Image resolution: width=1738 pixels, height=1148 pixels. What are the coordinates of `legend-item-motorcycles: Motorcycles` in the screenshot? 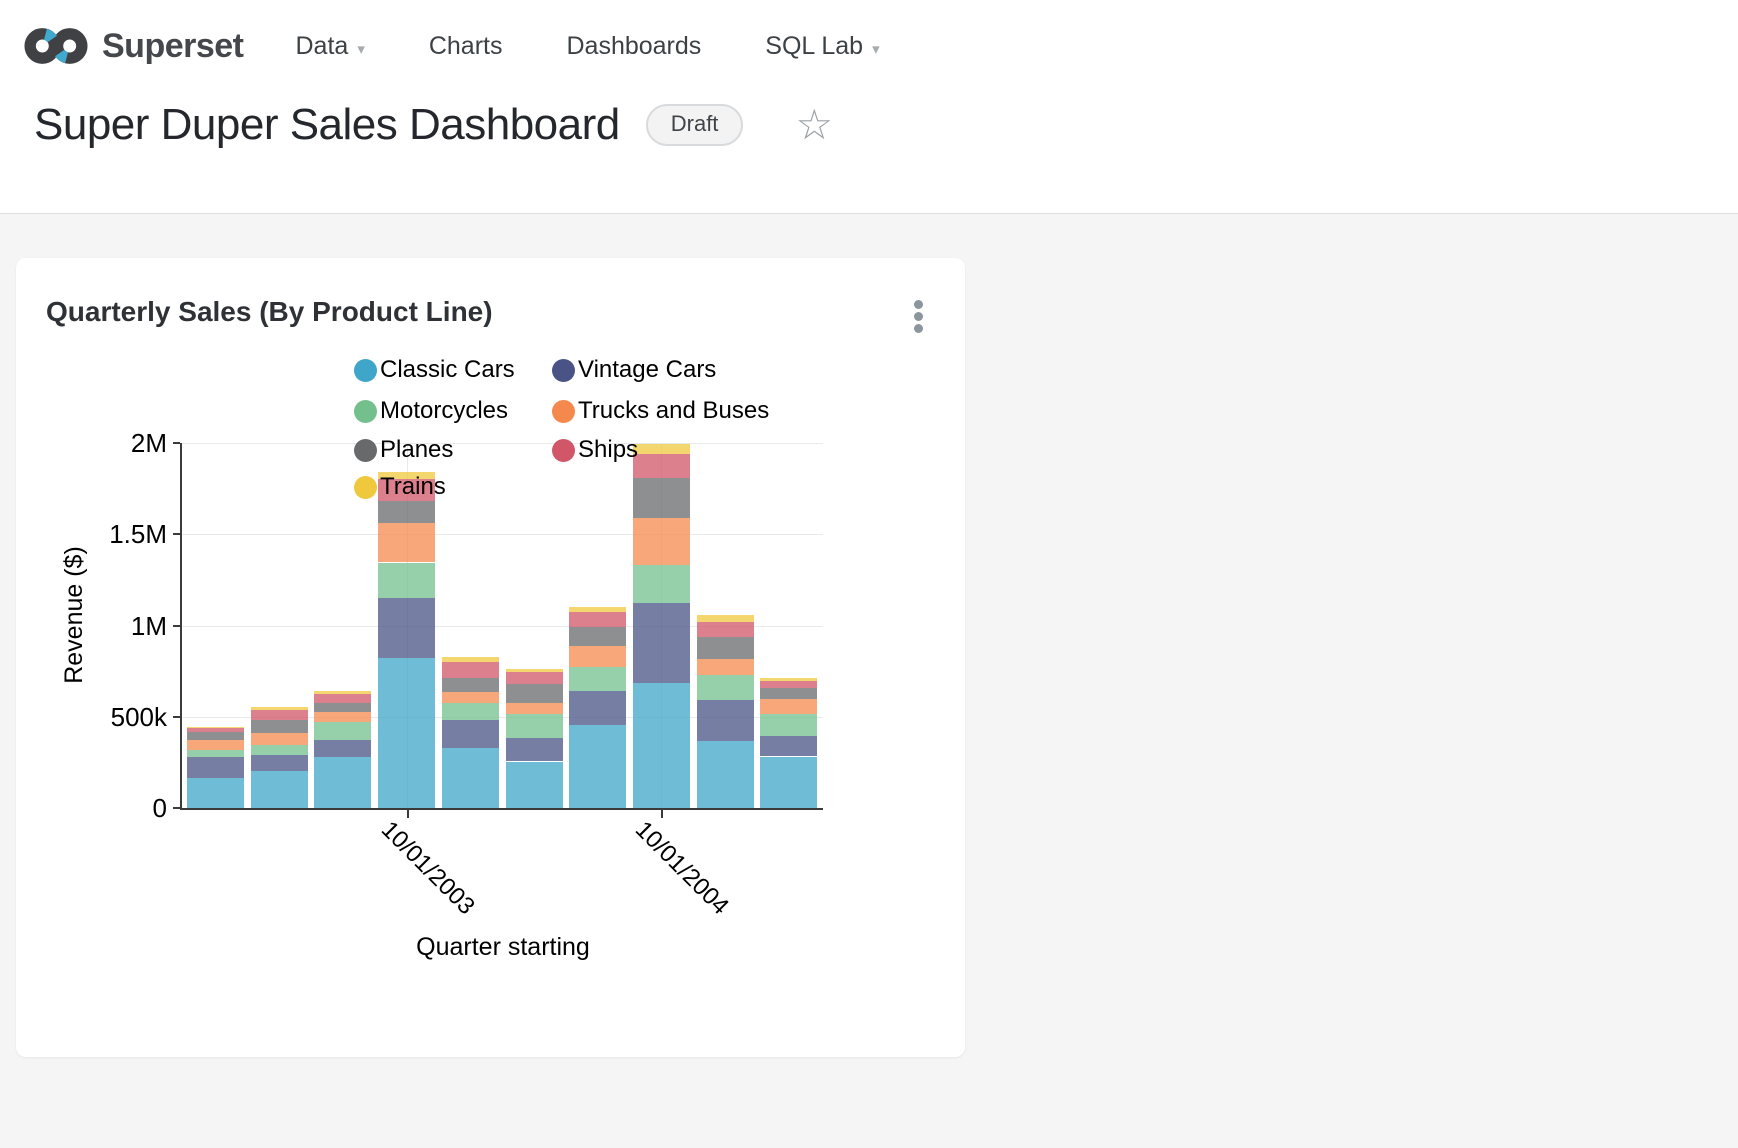 It's located at (431, 411).